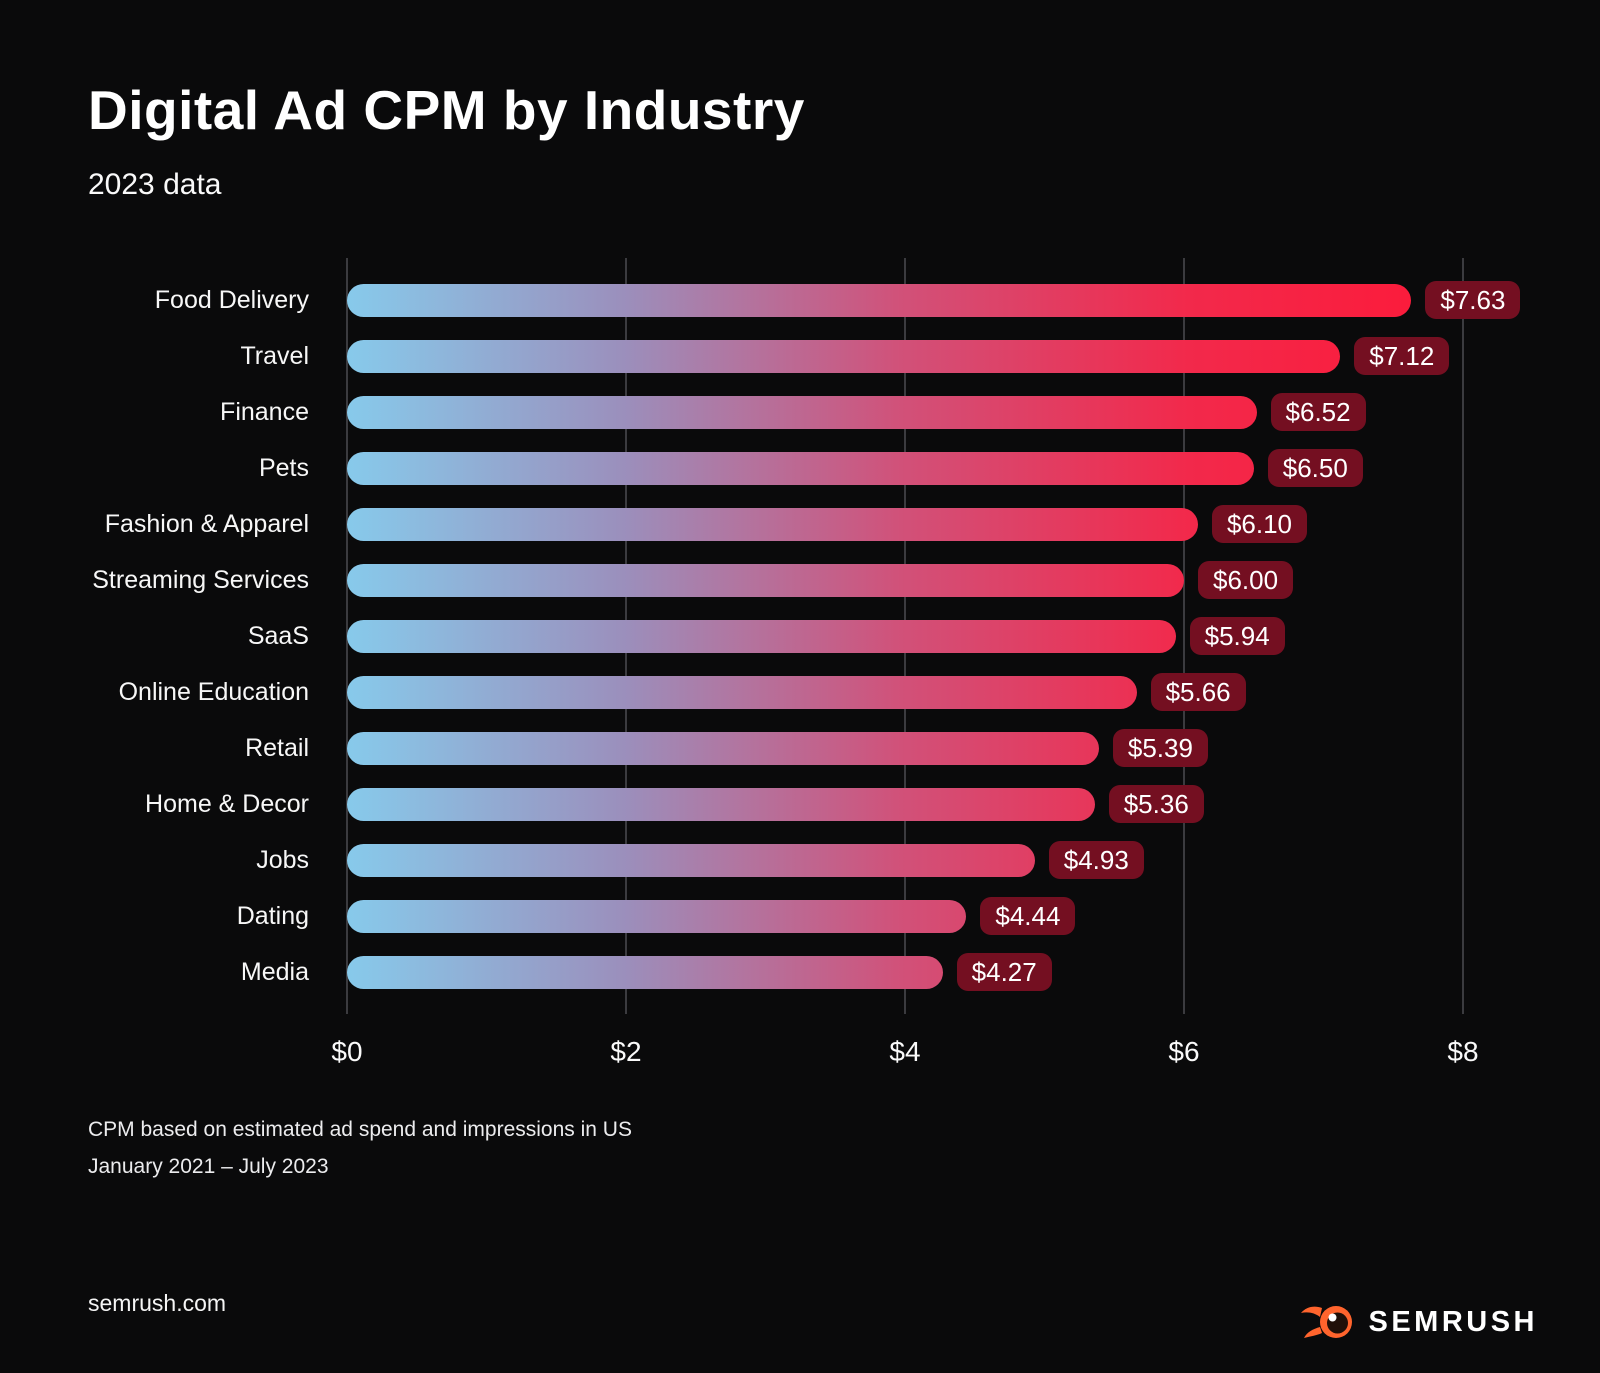  What do you see at coordinates (272, 915) in the screenshot?
I see `category-label: Dating` at bounding box center [272, 915].